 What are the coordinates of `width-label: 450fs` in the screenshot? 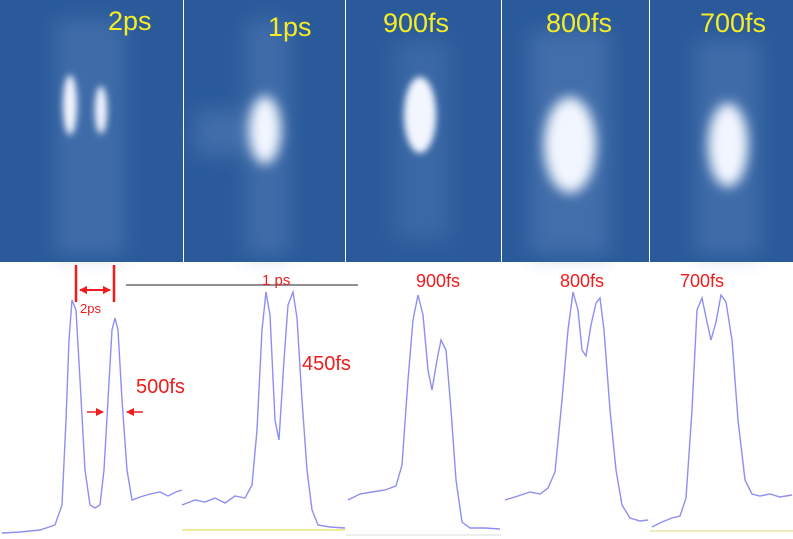 It's located at (326, 364).